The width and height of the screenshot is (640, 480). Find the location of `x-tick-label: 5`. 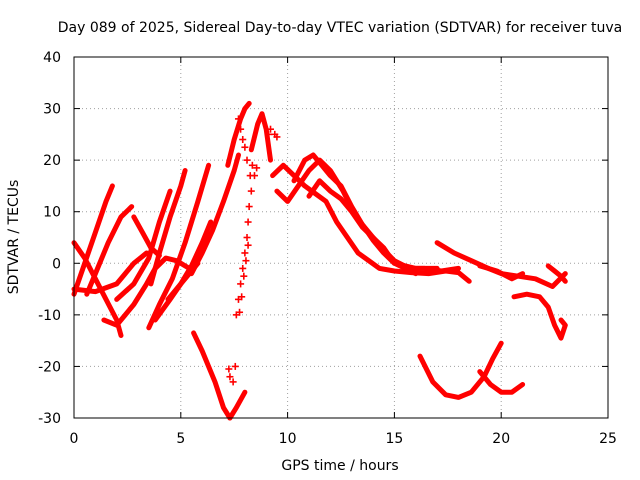

x-tick-label: 5 is located at coordinates (180, 439).